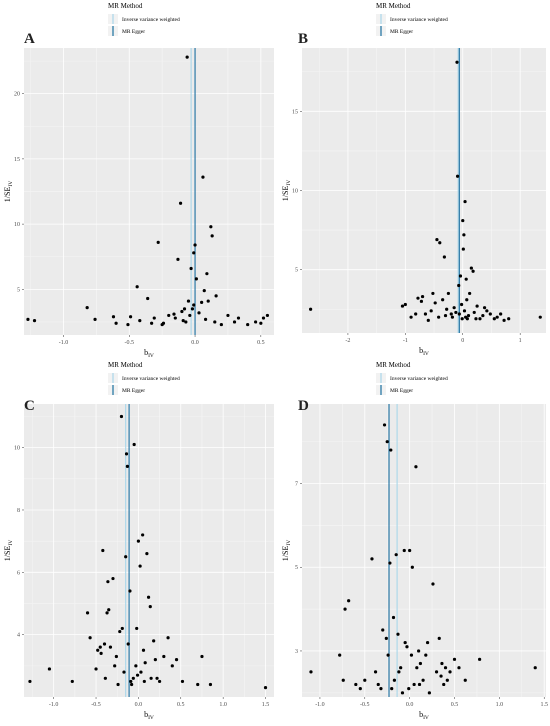  I want to click on y-tick-label: 8, so click(18, 511).